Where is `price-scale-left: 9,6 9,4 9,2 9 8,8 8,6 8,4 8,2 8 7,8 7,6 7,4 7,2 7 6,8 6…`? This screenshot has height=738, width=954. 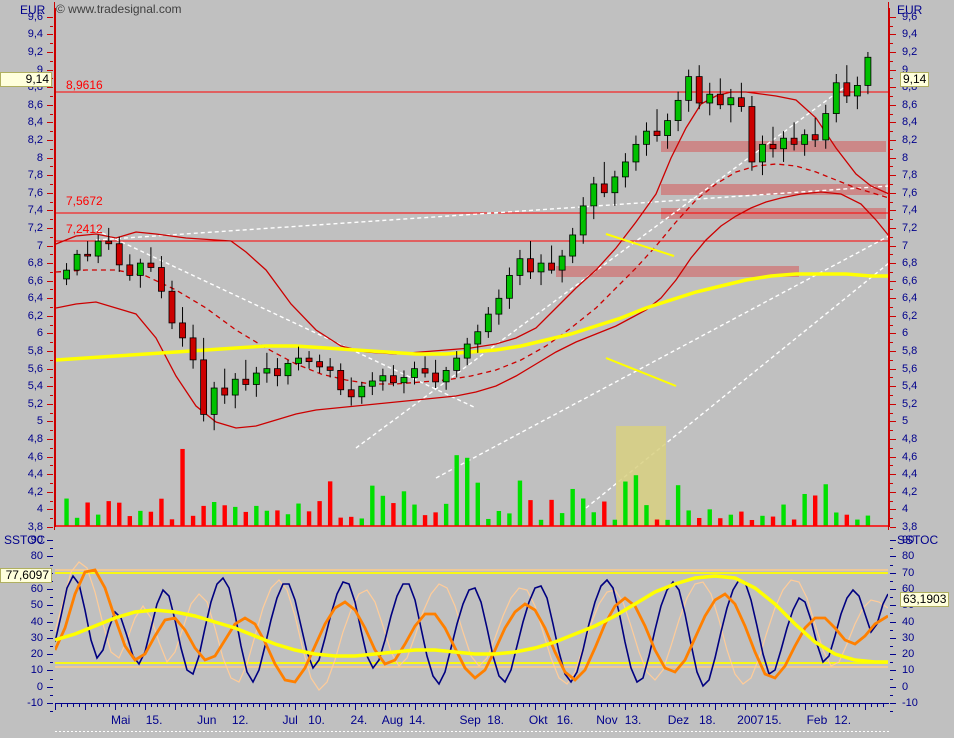 price-scale-left: 9,6 9,4 9,2 9 8,8 8,6 8,4 8,2 8 7,8 7,6 7,4 7,2 7 6,8 6… is located at coordinates (27, 369).